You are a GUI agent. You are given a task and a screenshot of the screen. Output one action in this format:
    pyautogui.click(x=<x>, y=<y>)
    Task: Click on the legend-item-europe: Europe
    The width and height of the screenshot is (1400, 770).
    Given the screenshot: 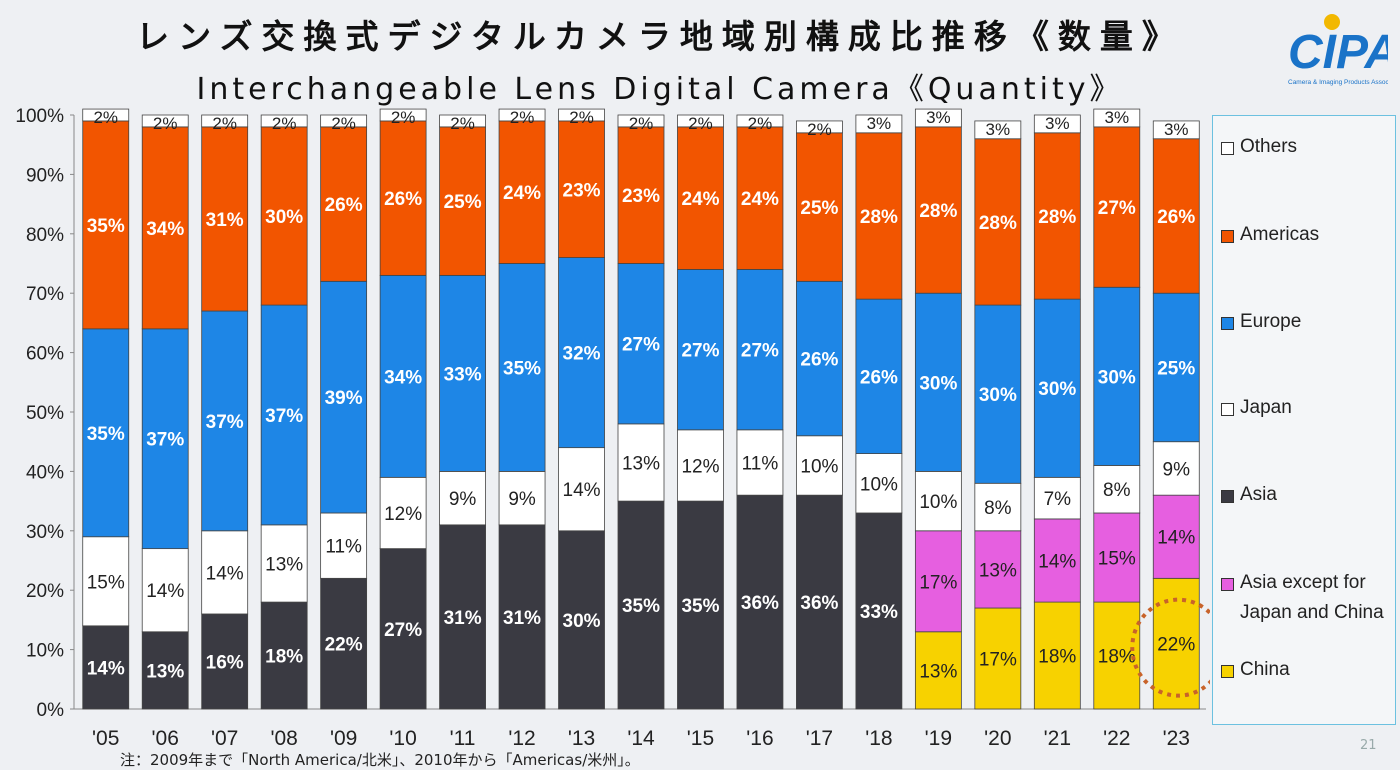 What is the action you would take?
    pyautogui.click(x=1310, y=322)
    